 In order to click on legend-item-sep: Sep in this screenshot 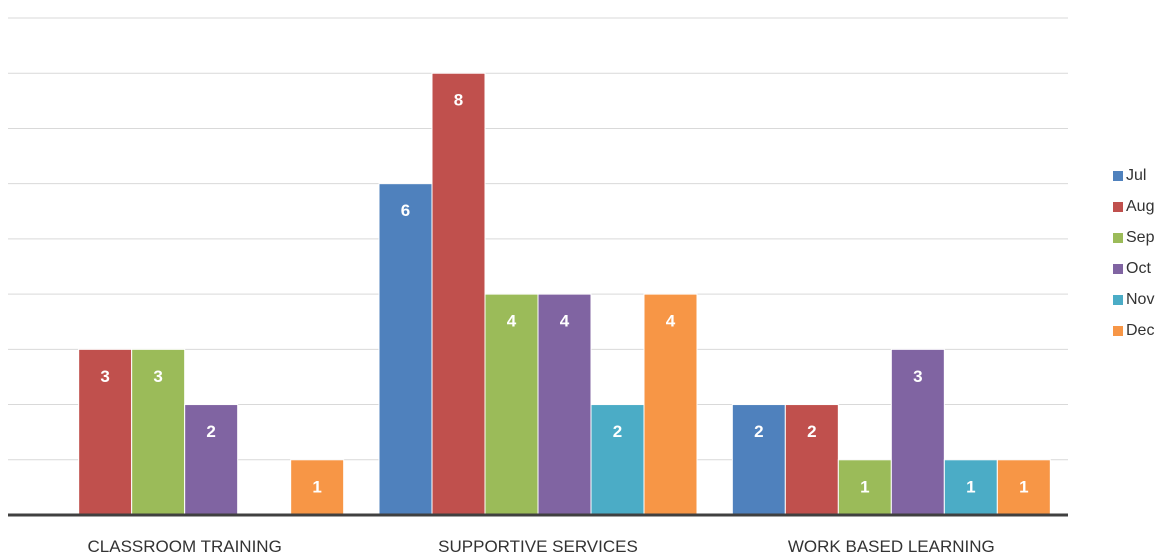, I will do `click(1144, 237)`.